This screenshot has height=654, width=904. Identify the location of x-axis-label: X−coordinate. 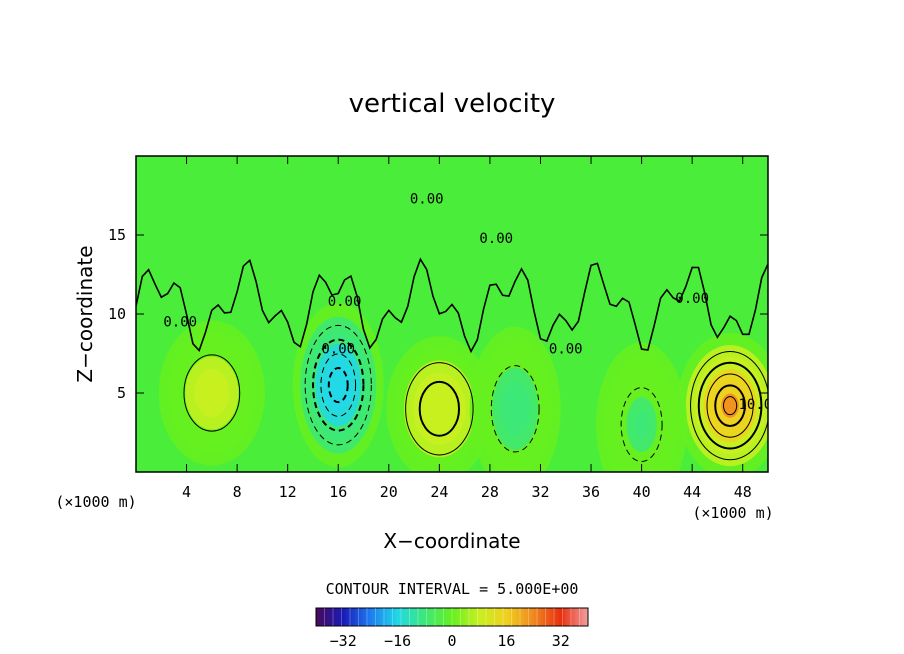
(451, 541).